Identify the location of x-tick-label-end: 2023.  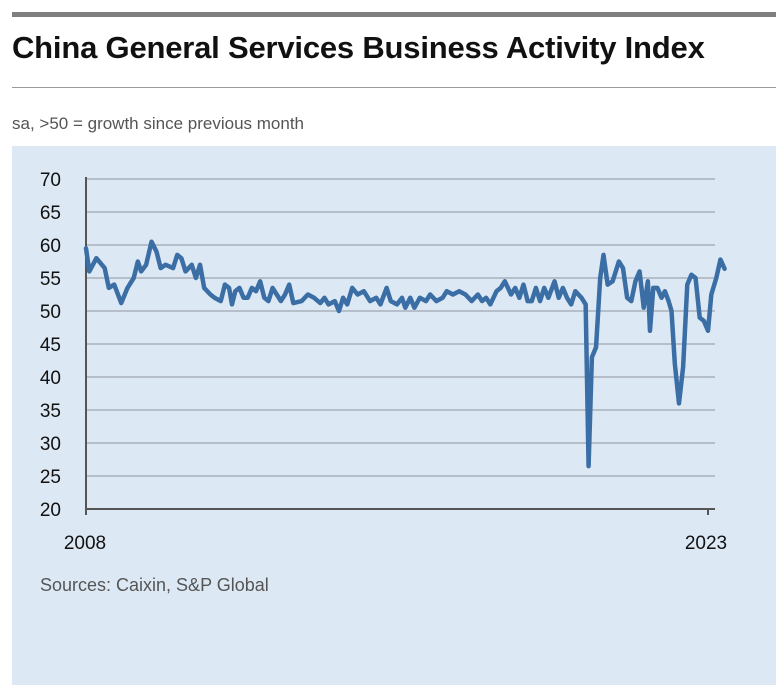
(706, 543).